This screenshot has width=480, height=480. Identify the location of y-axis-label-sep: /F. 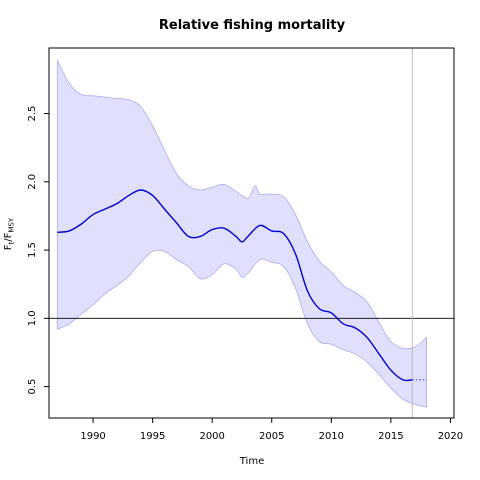
(8, 236).